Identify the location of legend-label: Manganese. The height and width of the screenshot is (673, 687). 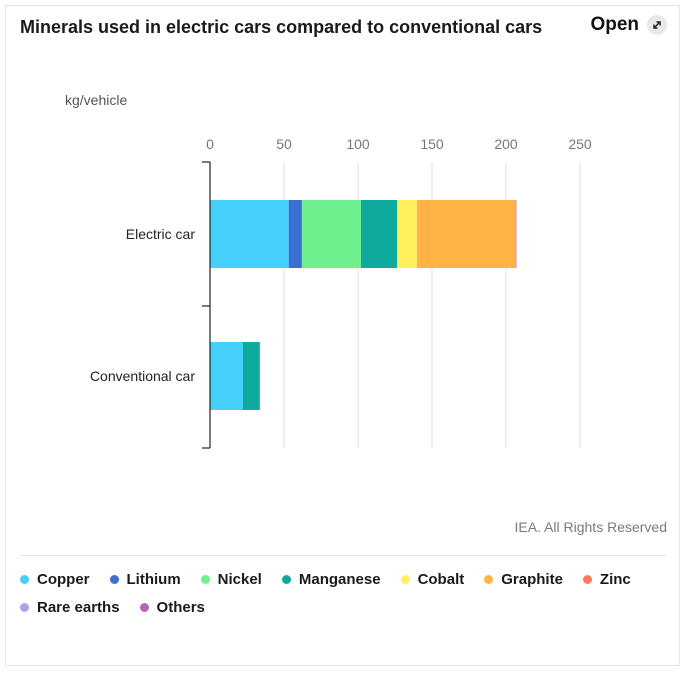
(339, 579).